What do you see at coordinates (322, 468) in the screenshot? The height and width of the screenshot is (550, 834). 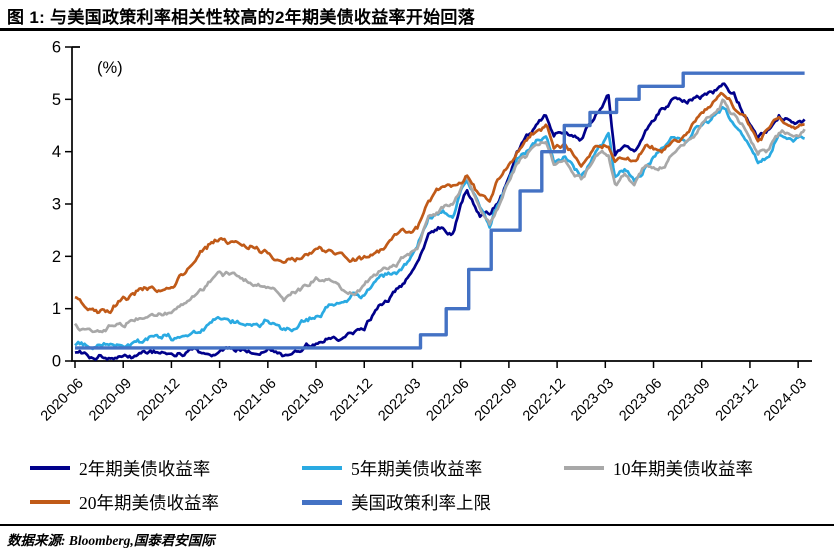 I see `legend-swatch-5y` at bounding box center [322, 468].